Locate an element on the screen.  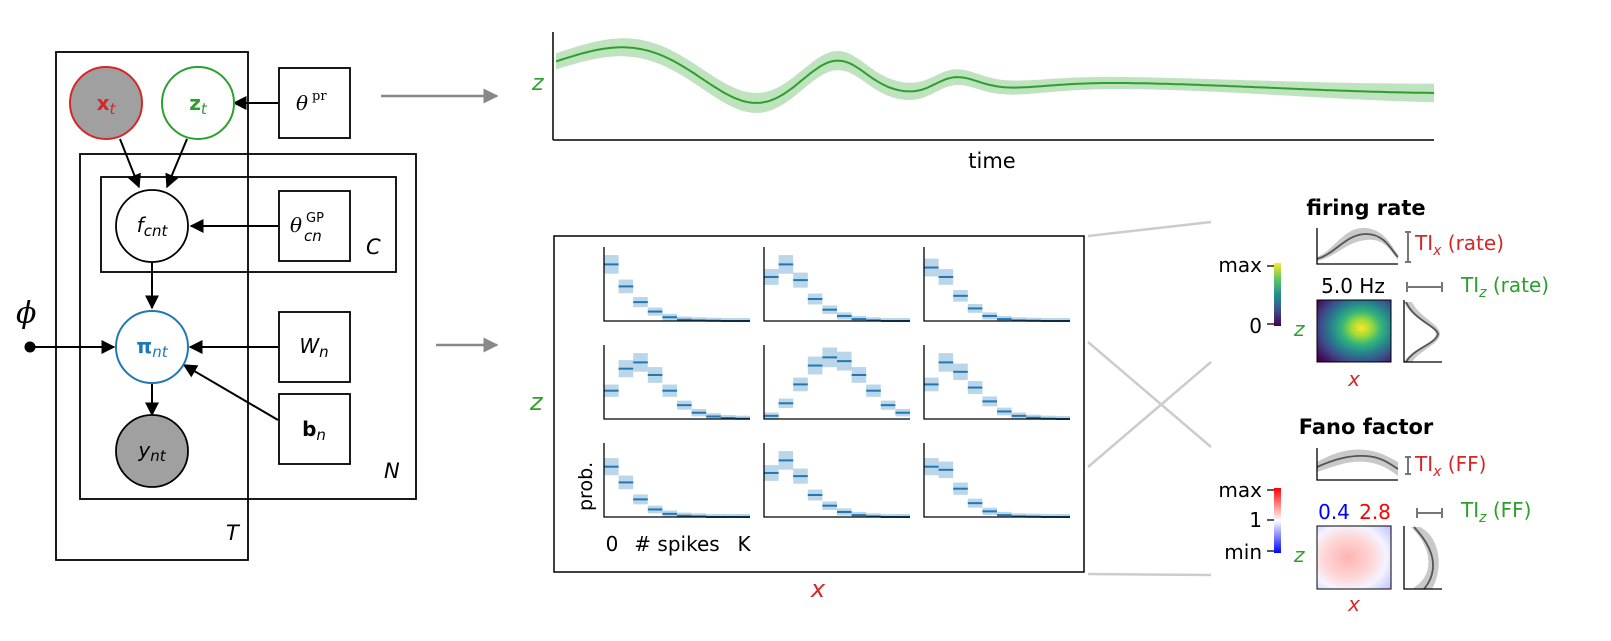
firing-rate-ti-x-label: TIx (rate) is located at coordinates (1459, 245).